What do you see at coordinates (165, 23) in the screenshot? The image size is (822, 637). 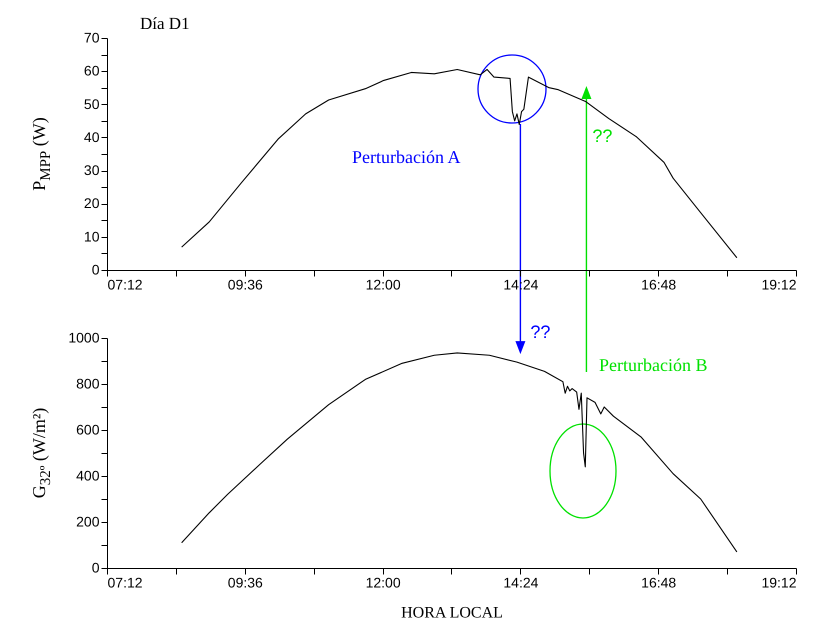 I see `chart-title: Día D1` at bounding box center [165, 23].